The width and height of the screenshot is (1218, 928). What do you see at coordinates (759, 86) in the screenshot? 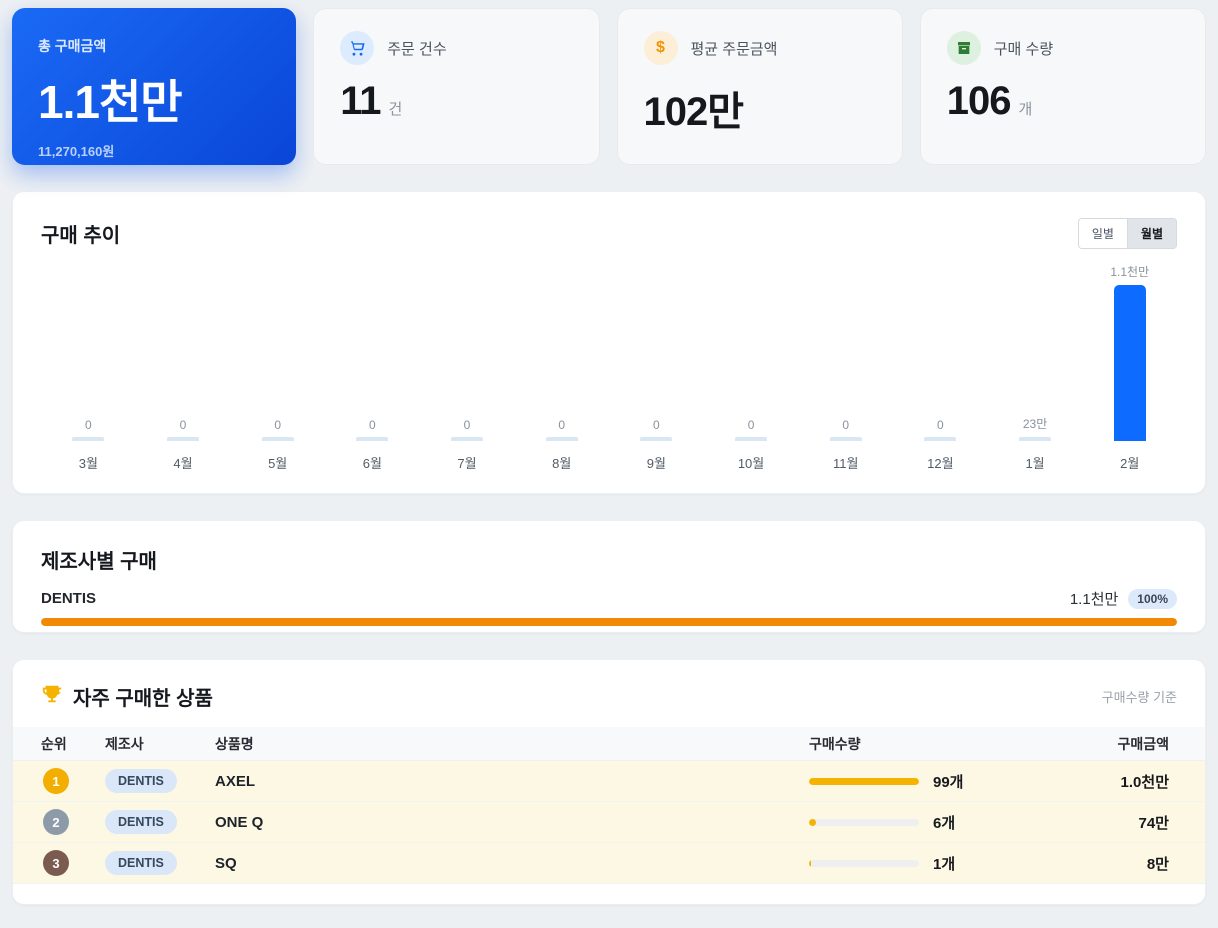
I see `stat-card-average-amount: $ 평균 주문금액 102만` at bounding box center [759, 86].